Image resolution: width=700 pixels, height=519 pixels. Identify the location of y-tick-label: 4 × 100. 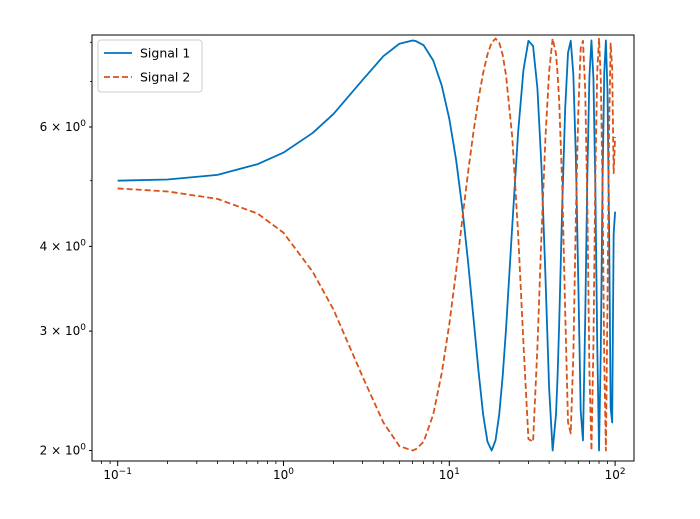
(63, 245).